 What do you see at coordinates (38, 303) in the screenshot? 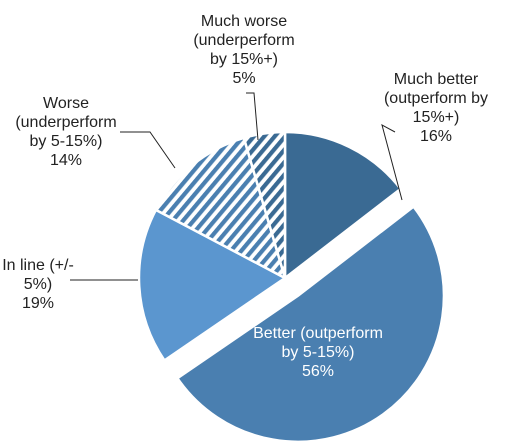
I see `slice-label-line: 19%` at bounding box center [38, 303].